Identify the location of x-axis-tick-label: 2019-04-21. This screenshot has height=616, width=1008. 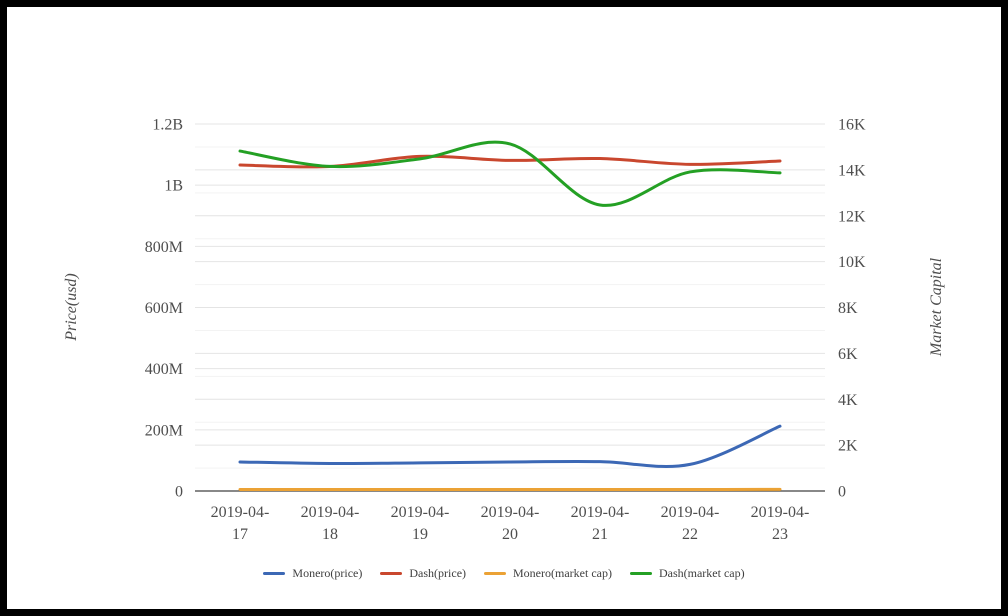
(600, 523).